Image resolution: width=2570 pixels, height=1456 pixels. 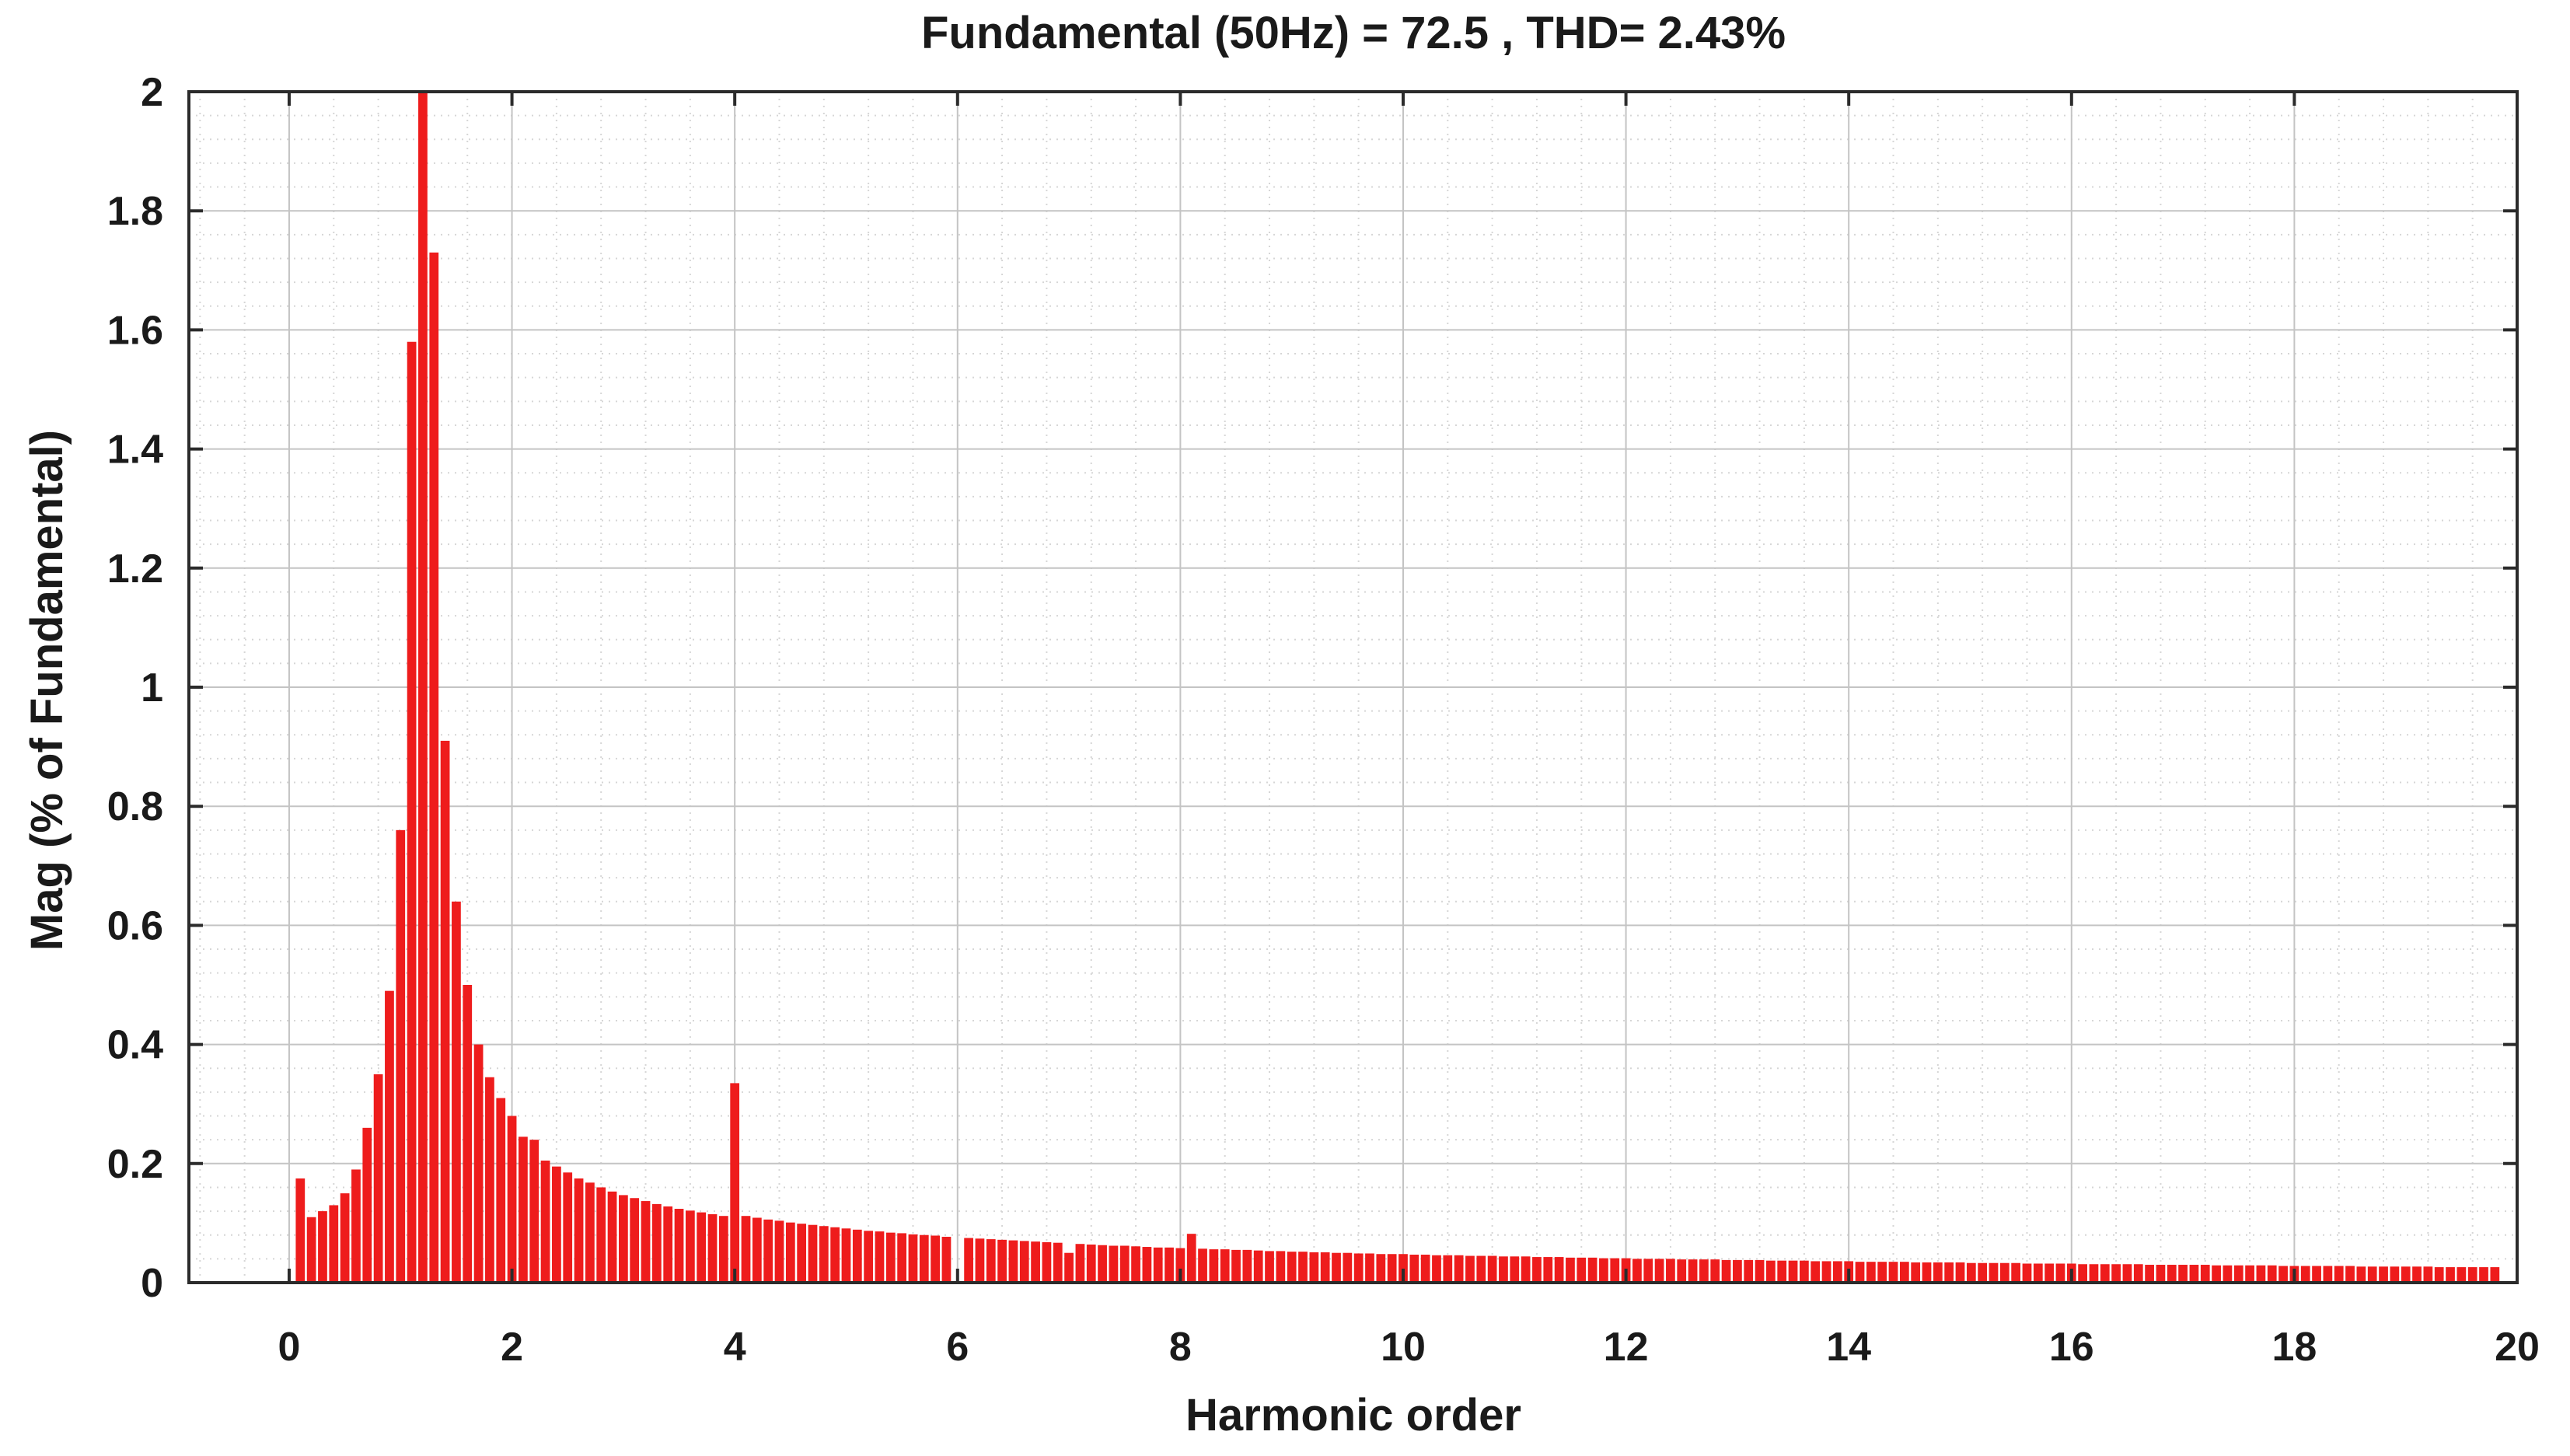 What do you see at coordinates (1849, 1347) in the screenshot?
I see `x-tick-label: 14` at bounding box center [1849, 1347].